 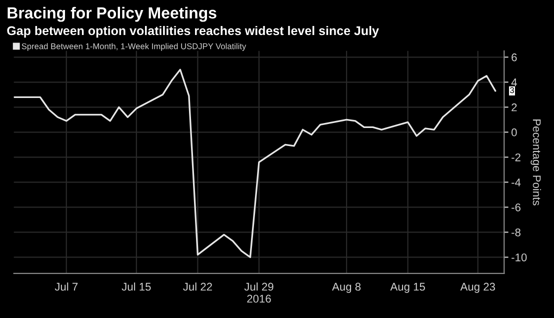 What do you see at coordinates (66, 286) in the screenshot?
I see `x-tick-label: Jul 7` at bounding box center [66, 286].